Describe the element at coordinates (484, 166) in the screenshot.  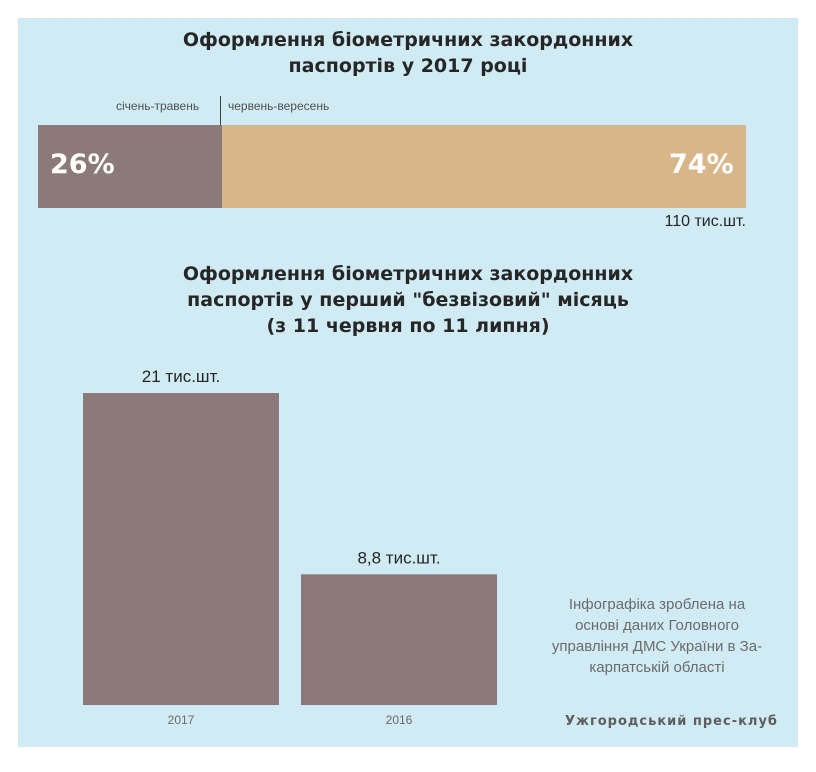
I see `bar-segment-jun-sep` at that location.